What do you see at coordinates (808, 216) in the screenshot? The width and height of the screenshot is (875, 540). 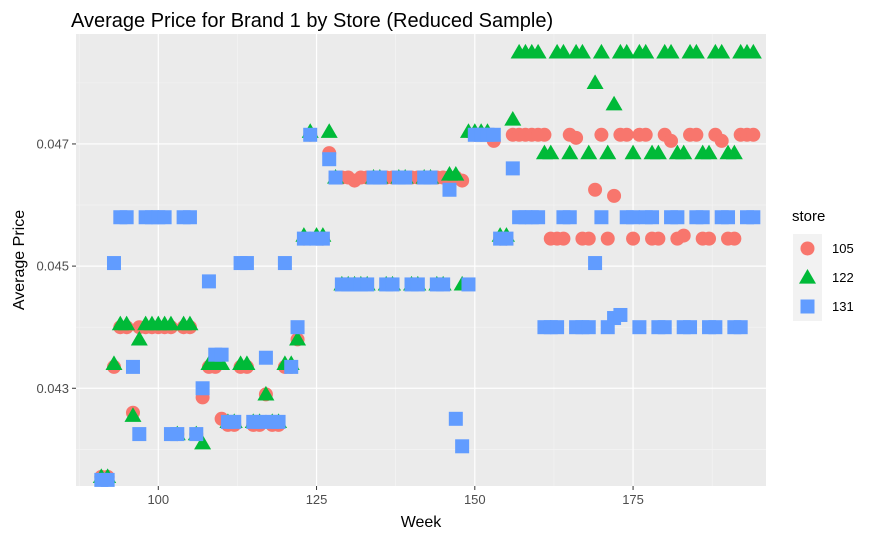 I see `legend-title: store` at bounding box center [808, 216].